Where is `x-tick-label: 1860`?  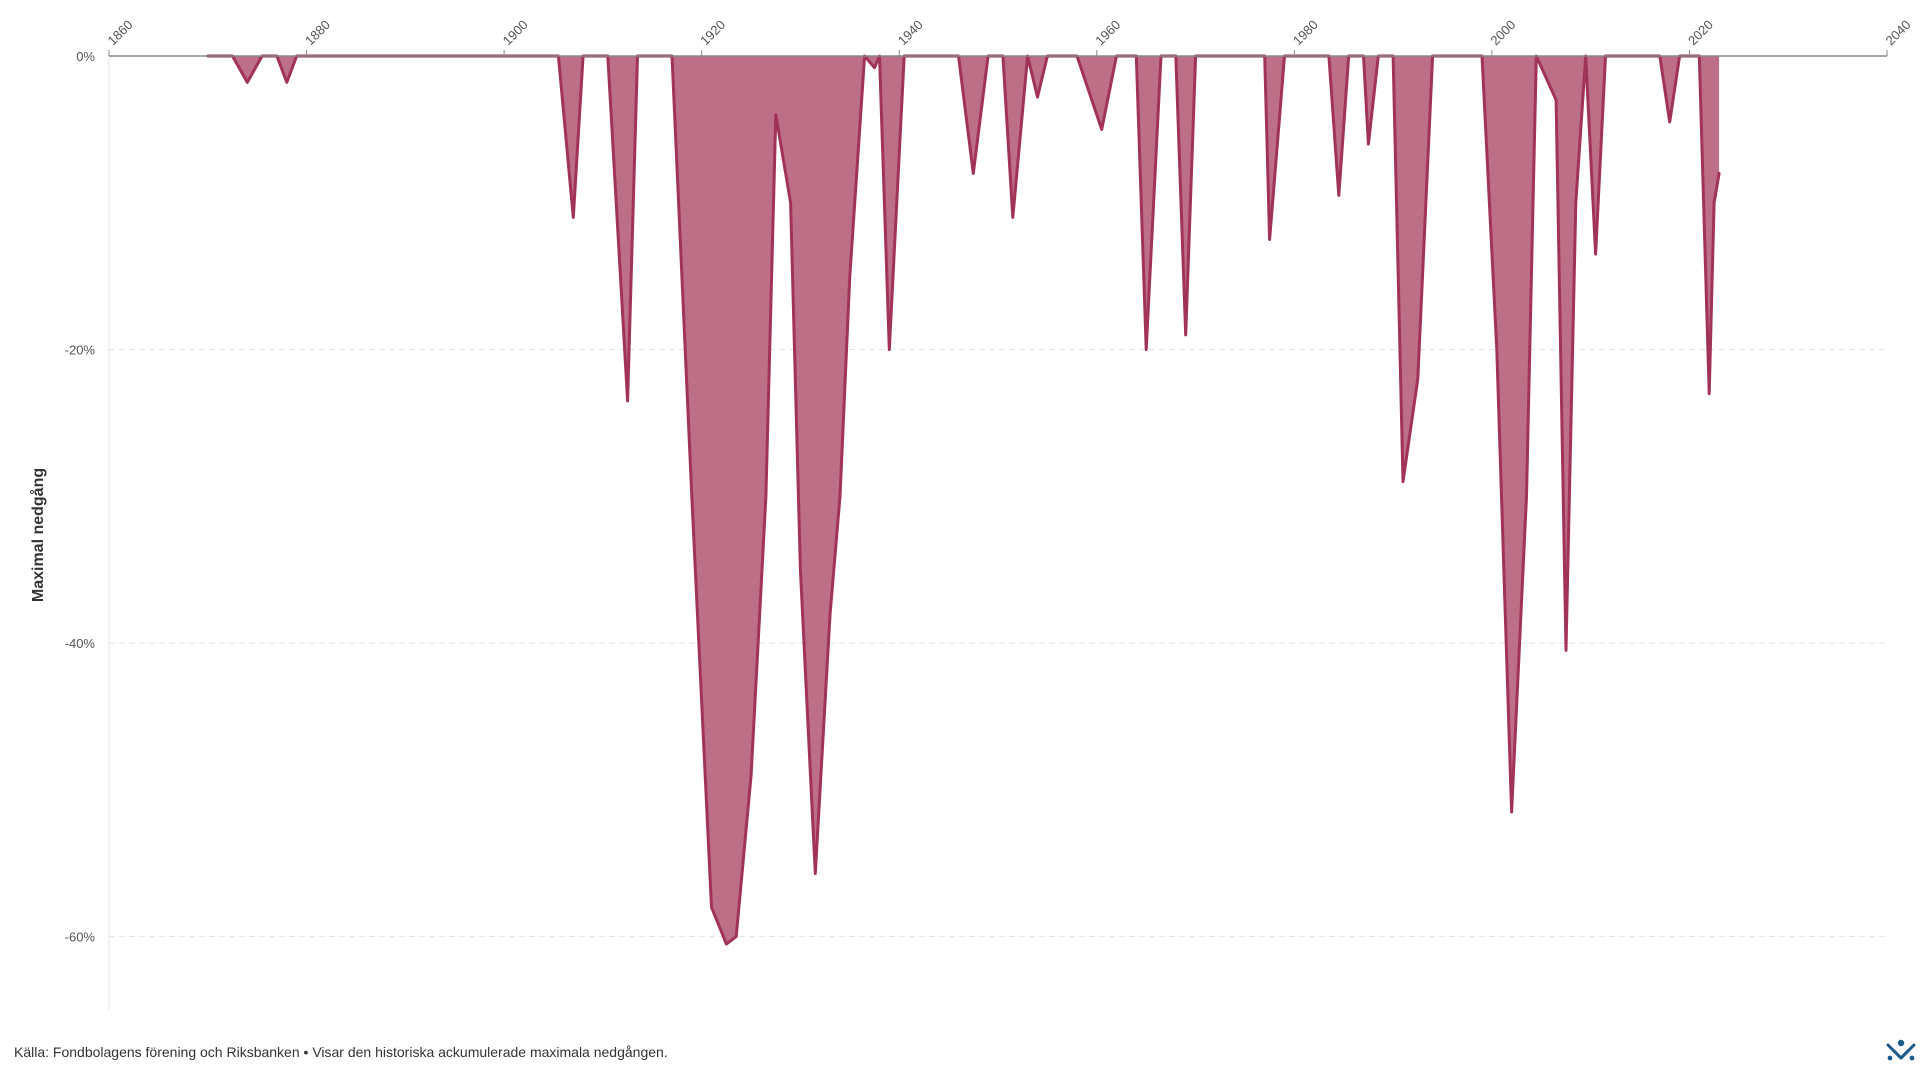
x-tick-label: 1860 is located at coordinates (120, 32).